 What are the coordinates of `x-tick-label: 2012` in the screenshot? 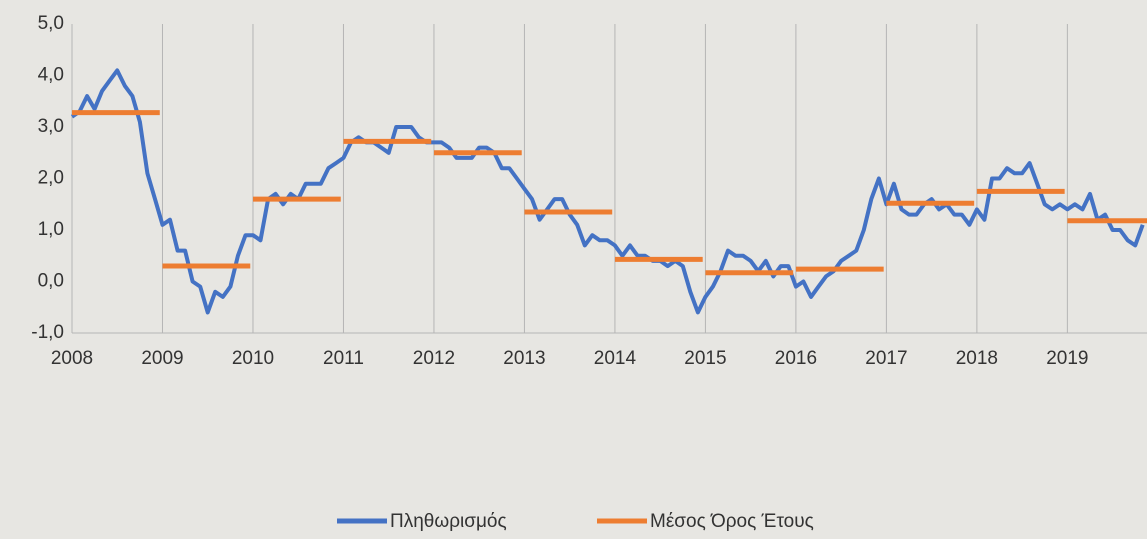 It's located at (434, 358).